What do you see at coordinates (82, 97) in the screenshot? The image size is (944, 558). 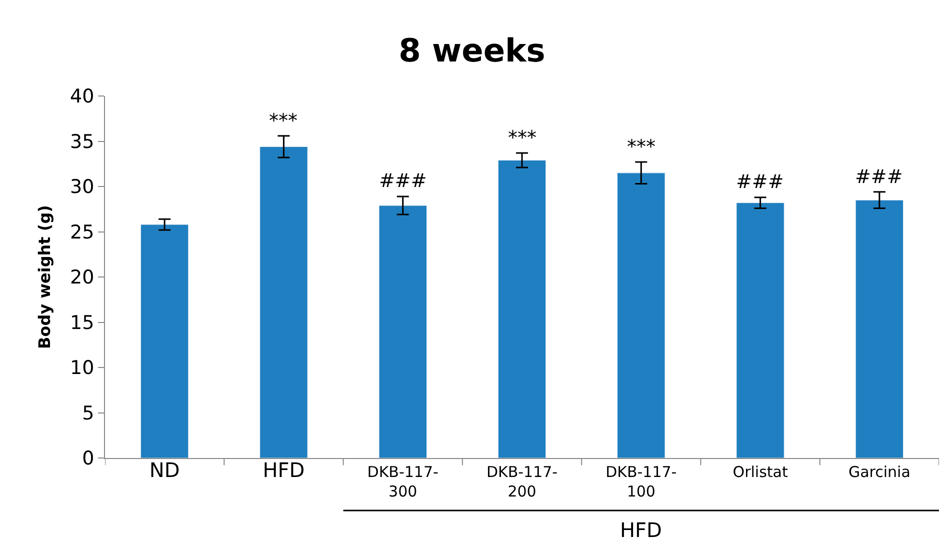 I see `y-tick-label: 40` at bounding box center [82, 97].